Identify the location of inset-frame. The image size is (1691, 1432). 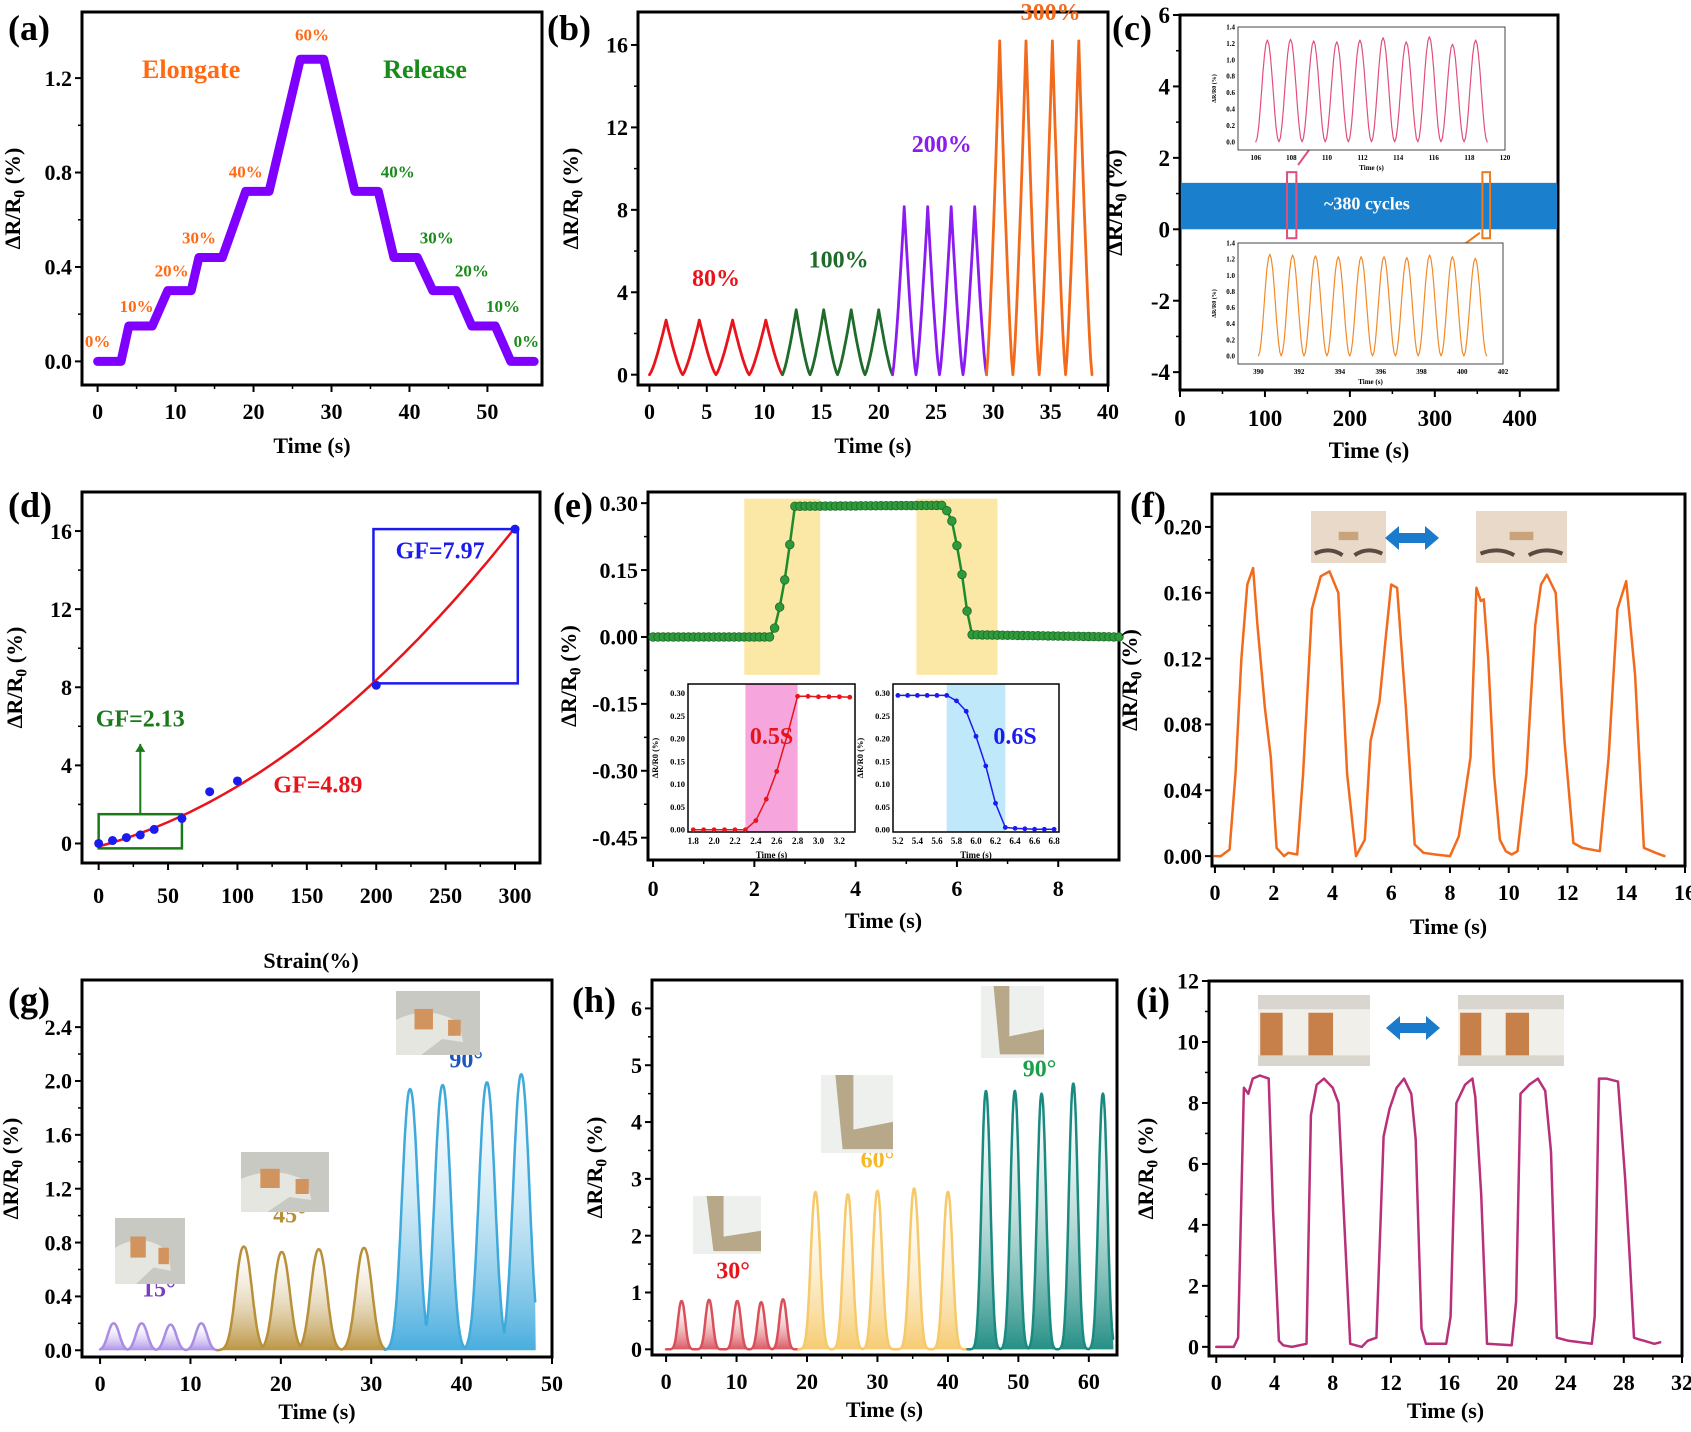
(771, 758).